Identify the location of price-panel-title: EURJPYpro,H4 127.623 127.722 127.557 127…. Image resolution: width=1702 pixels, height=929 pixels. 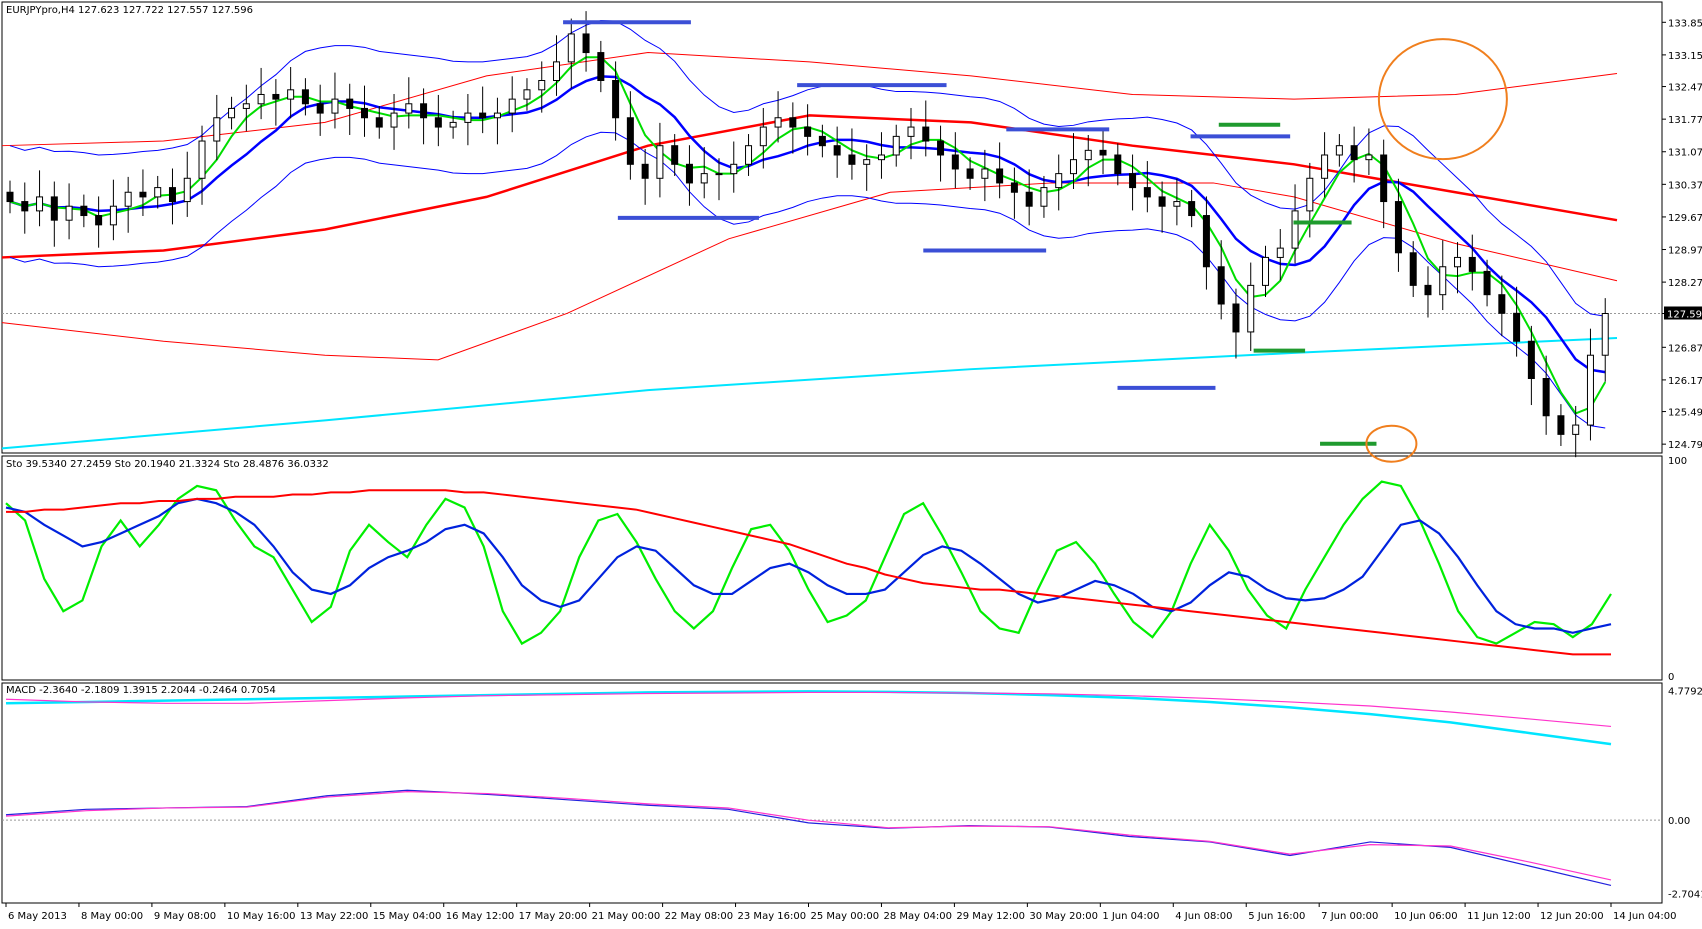
(129, 10).